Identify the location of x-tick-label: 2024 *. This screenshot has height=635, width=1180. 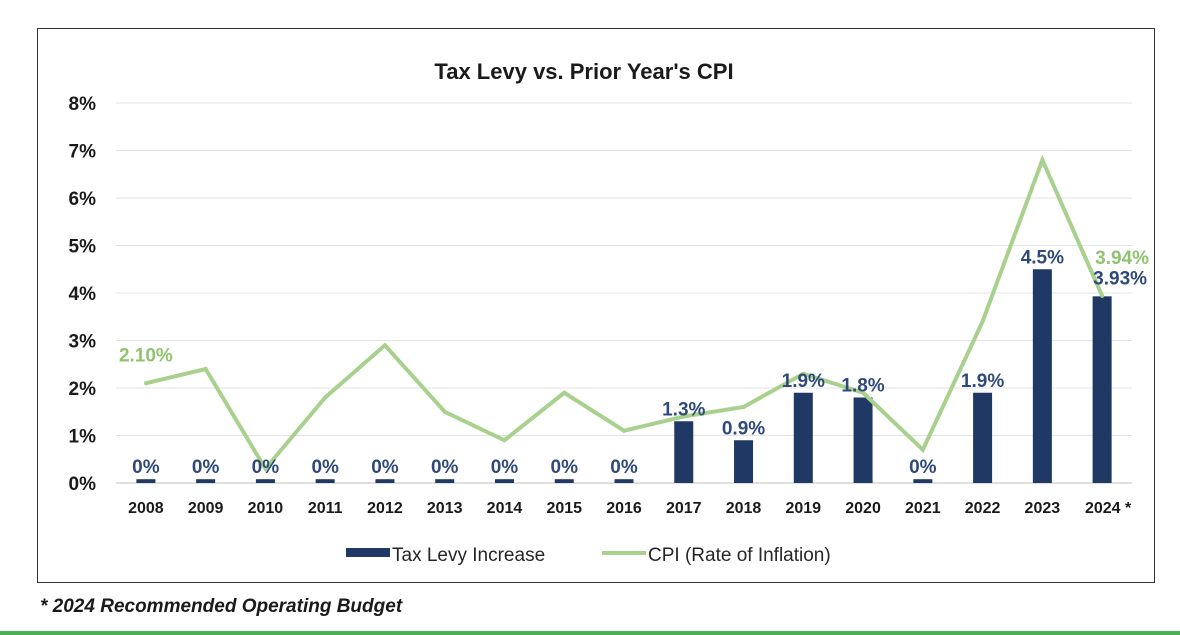
(1108, 508).